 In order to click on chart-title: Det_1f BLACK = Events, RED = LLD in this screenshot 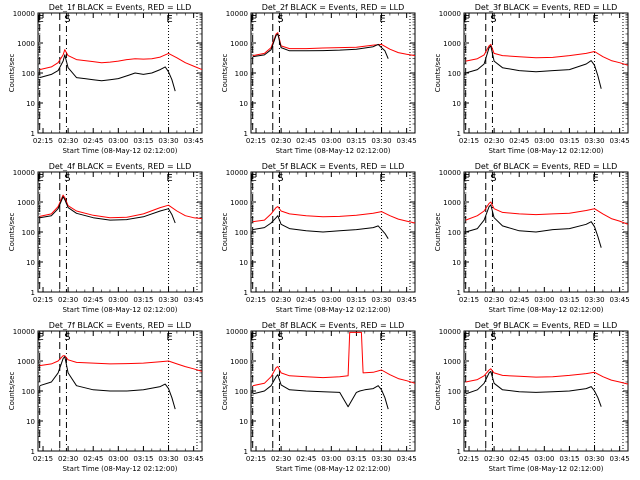, I will do `click(120, 7)`.